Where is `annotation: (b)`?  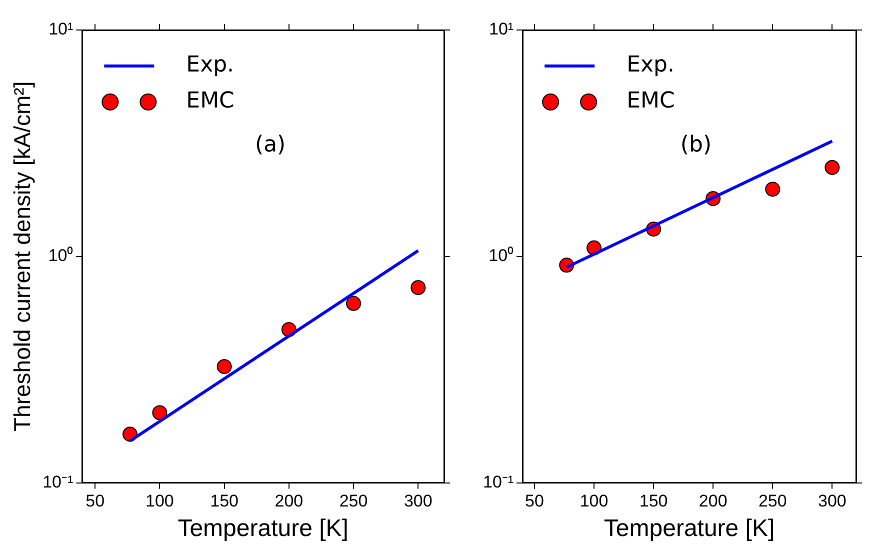
annotation: (b) is located at coordinates (696, 145).